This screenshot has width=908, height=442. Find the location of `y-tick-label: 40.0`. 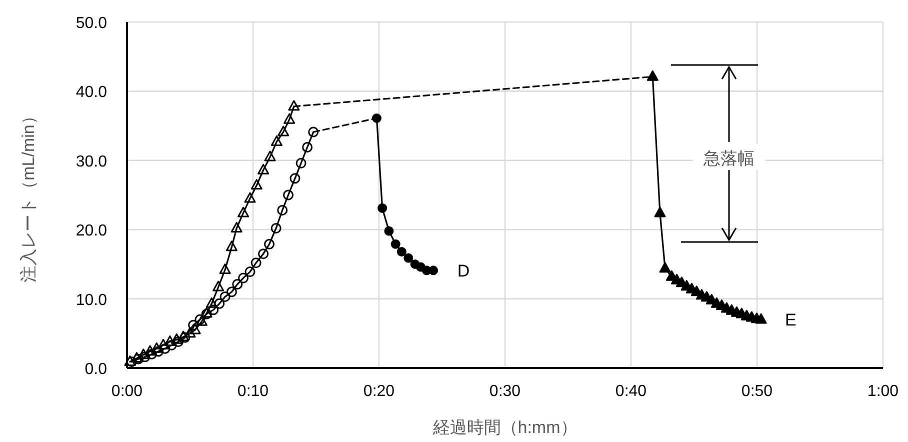

y-tick-label: 40.0 is located at coordinates (92, 93).